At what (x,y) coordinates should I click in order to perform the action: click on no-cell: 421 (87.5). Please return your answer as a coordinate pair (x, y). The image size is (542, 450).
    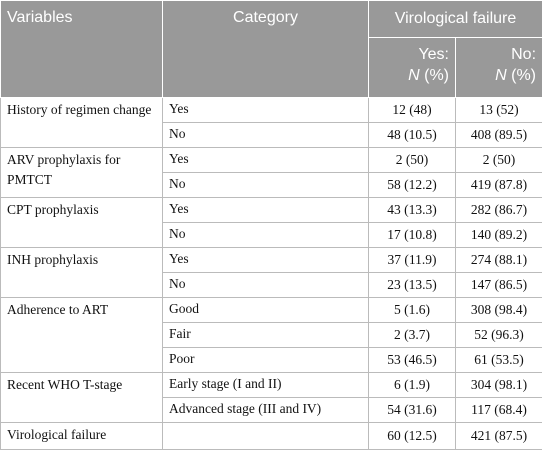
    Looking at the image, I should click on (499, 436).